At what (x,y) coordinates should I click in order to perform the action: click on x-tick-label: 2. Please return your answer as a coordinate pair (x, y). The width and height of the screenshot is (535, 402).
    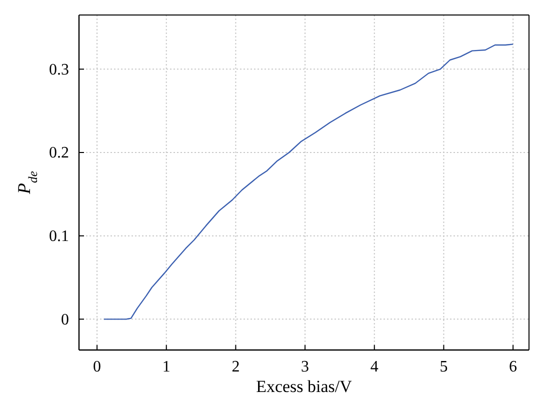
    Looking at the image, I should click on (236, 367).